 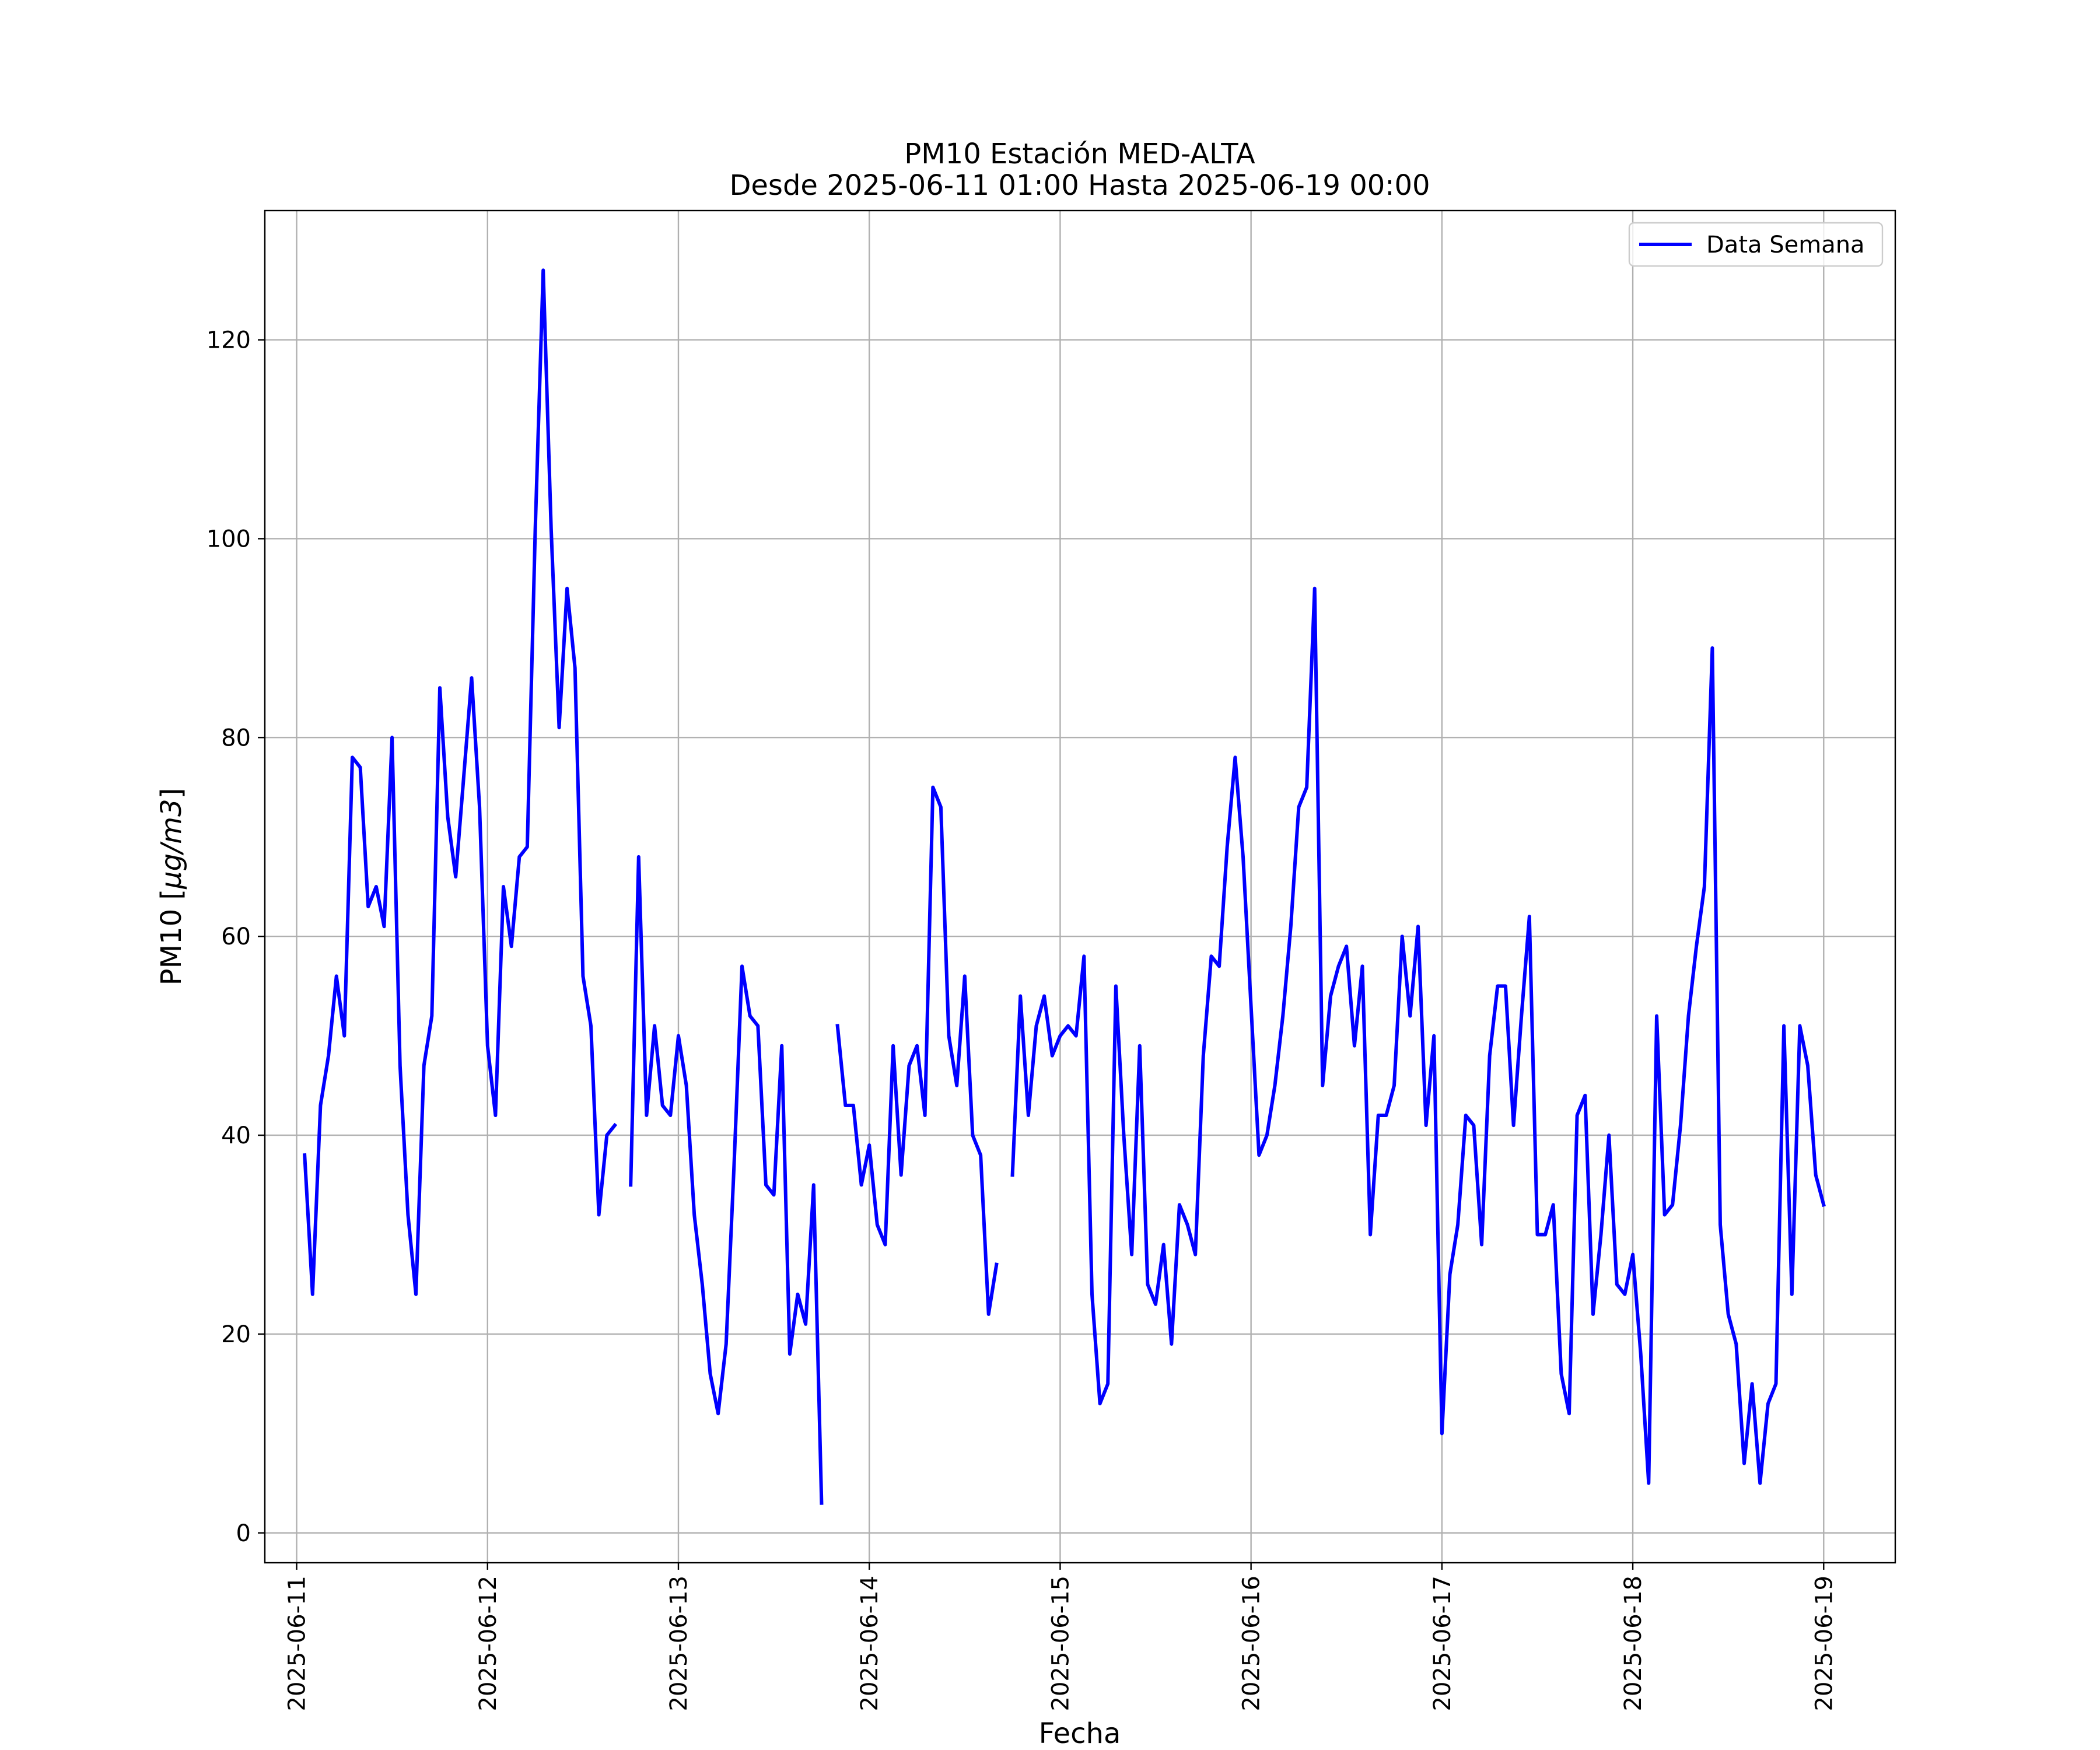 I want to click on legend-box, so click(x=1756, y=244).